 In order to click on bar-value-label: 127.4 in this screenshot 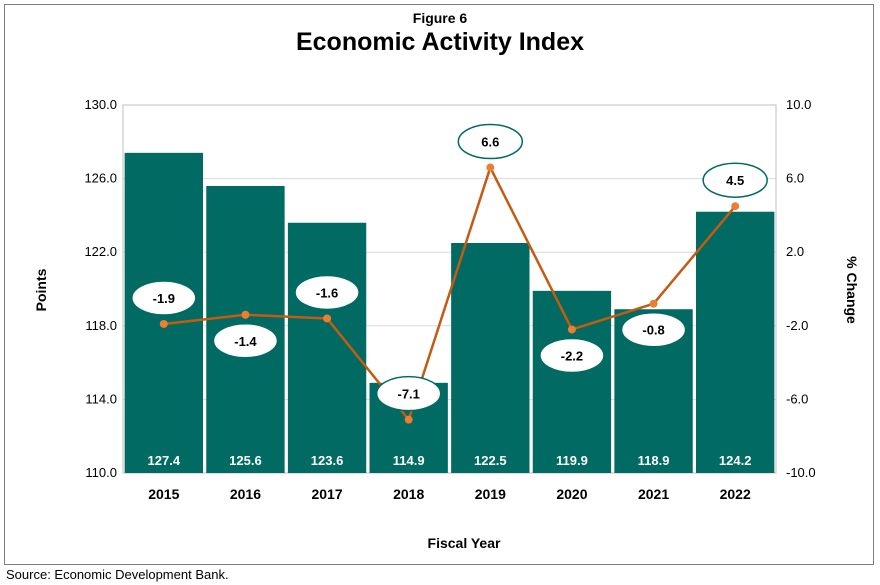, I will do `click(164, 460)`.